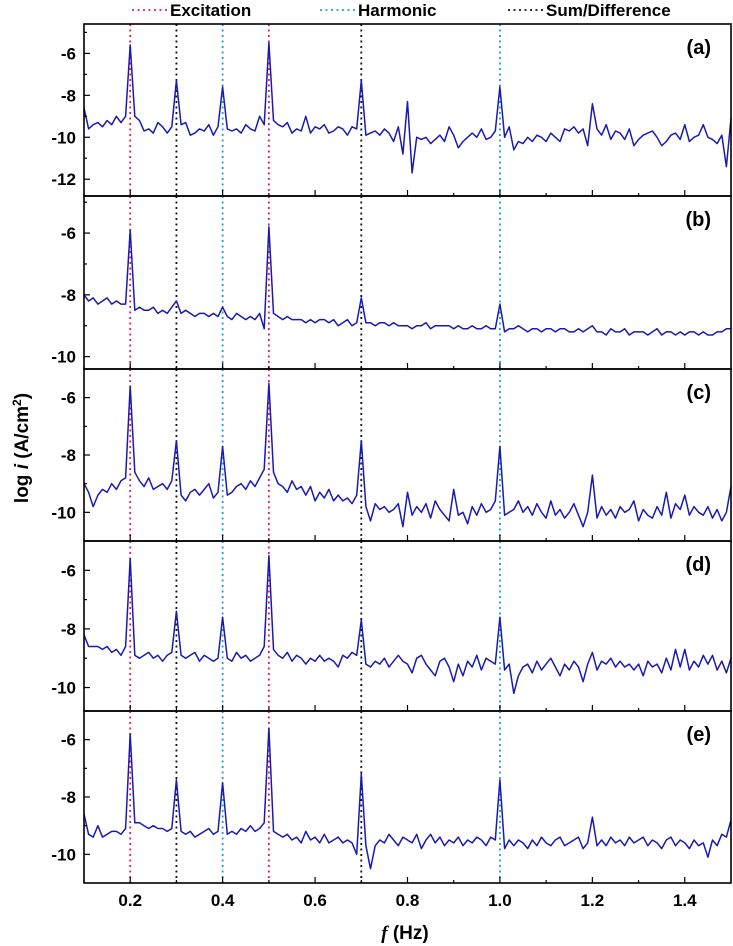 This screenshot has width=733, height=946. Describe the element at coordinates (22, 396) in the screenshot. I see `y-axis-title-part: )` at that location.